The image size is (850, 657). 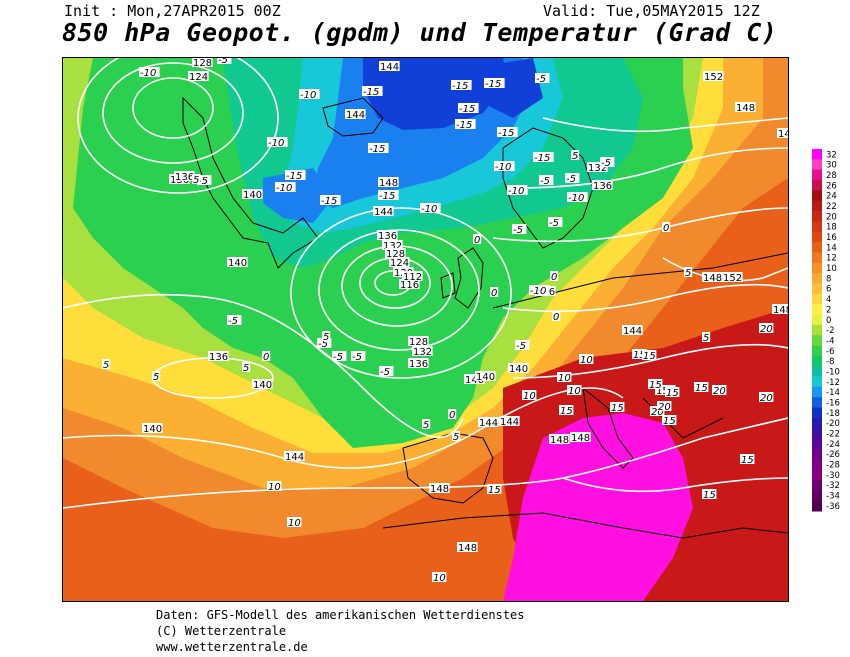 I want to click on temperature-label-text: 10, so click(x=294, y=523).